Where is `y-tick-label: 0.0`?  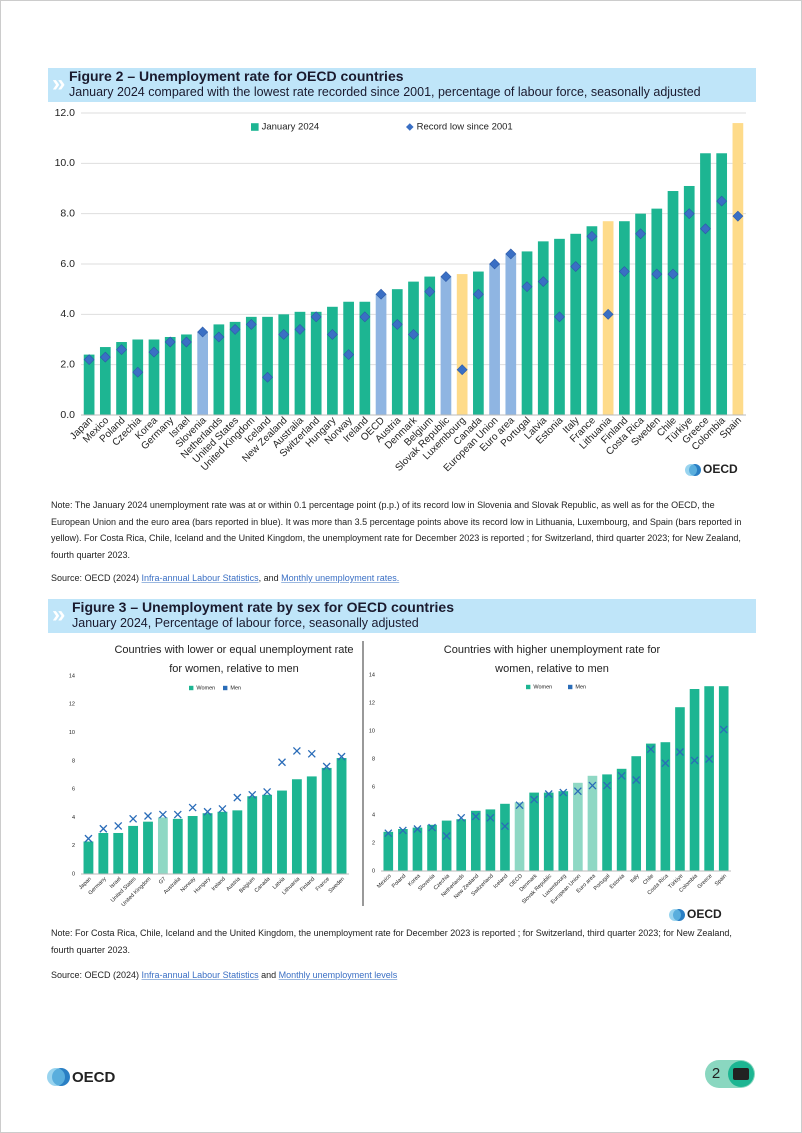 y-tick-label: 0.0 is located at coordinates (67, 415).